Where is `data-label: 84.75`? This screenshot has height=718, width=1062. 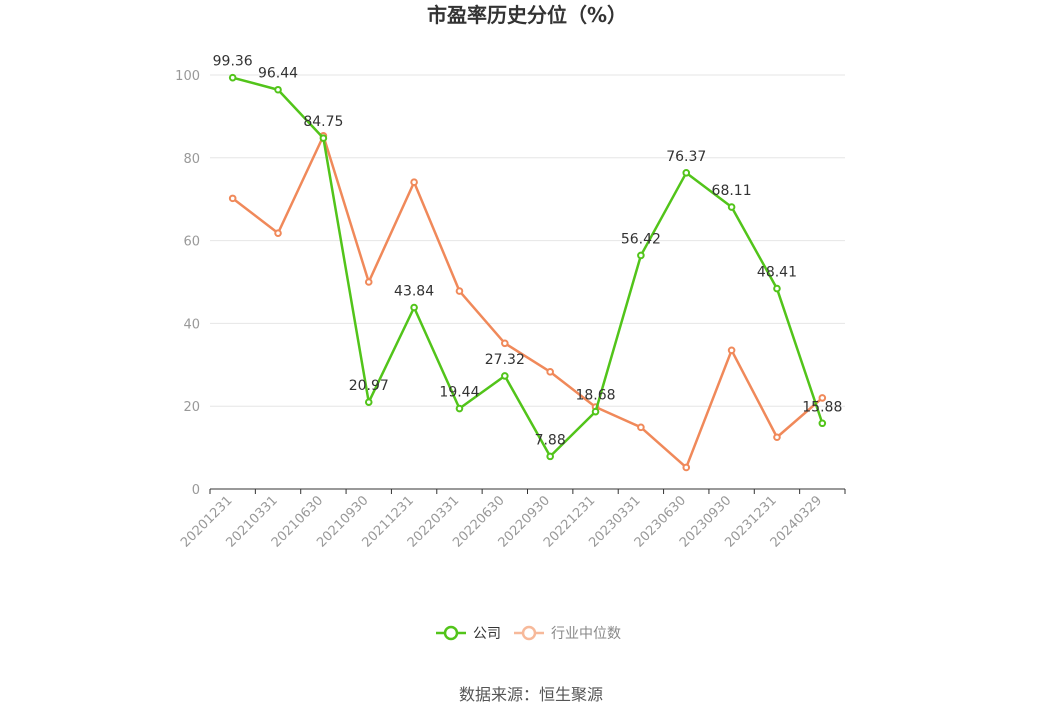 data-label: 84.75 is located at coordinates (323, 122).